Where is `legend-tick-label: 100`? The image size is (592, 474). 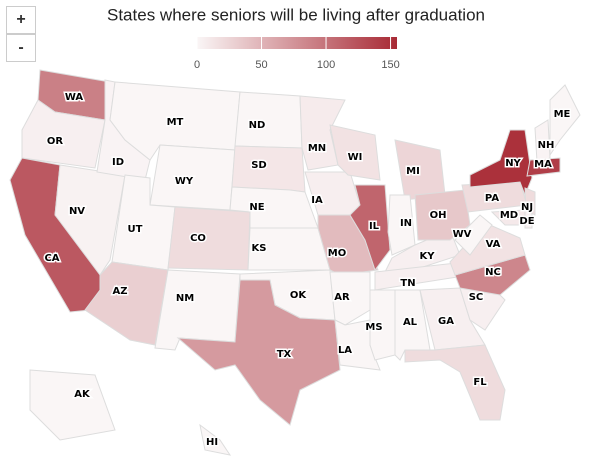
legend-tick-label: 100 is located at coordinates (326, 65).